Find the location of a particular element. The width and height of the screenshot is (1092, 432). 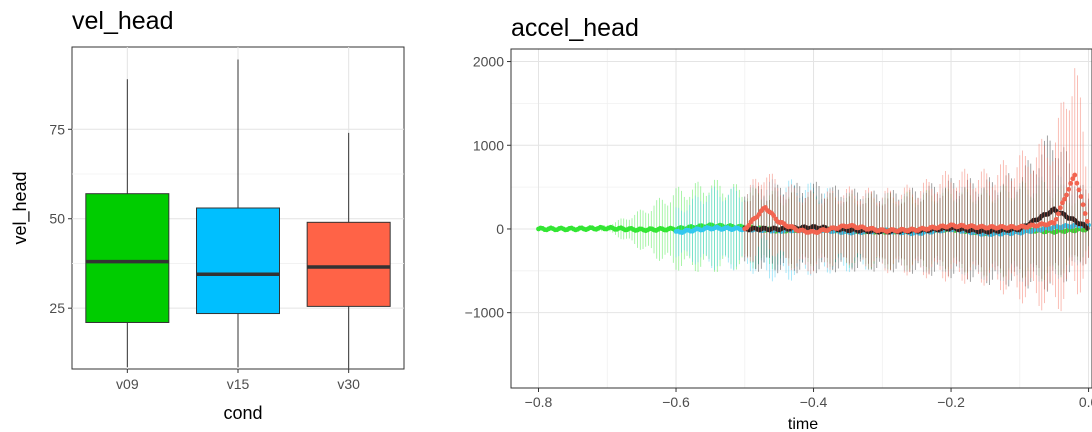

box-plot-x-ticks: v09 v15 v30 is located at coordinates (238, 380).